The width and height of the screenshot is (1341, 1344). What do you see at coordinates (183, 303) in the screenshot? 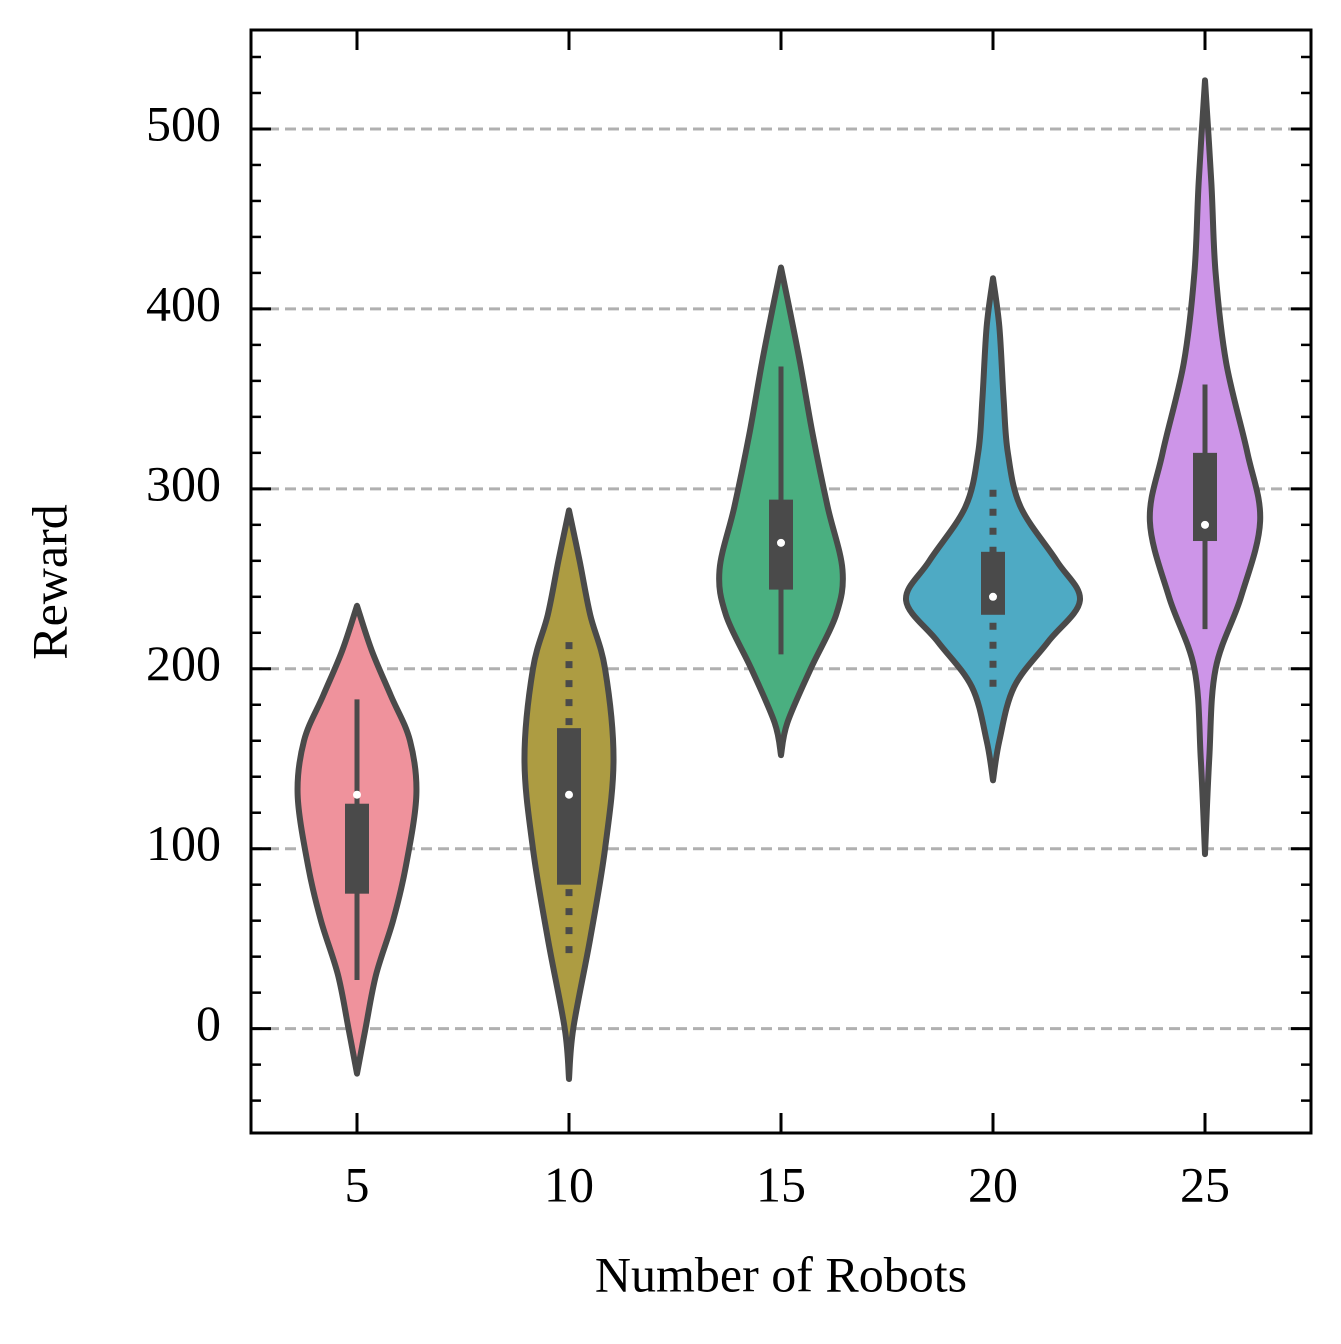
I see `y-tick-label: 400` at bounding box center [183, 303].